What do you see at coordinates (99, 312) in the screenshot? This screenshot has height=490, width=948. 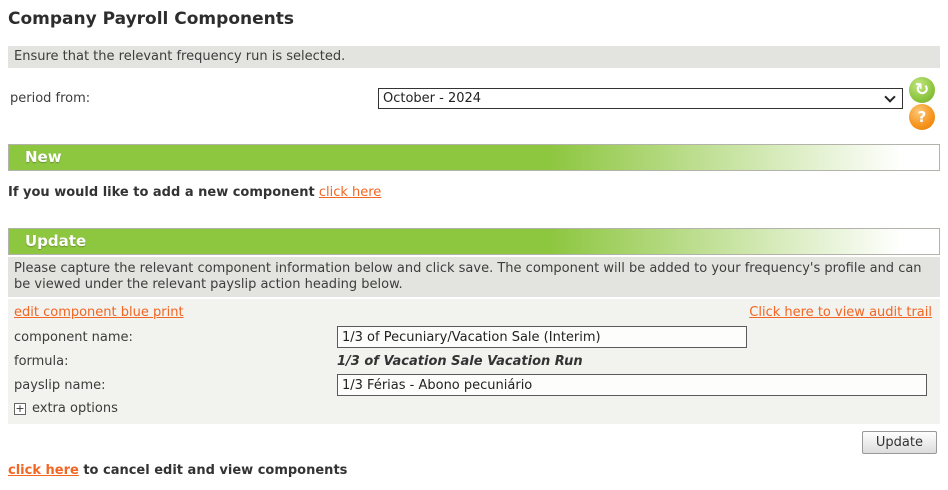 I see `edit-blueprint-link: edit component blue print` at bounding box center [99, 312].